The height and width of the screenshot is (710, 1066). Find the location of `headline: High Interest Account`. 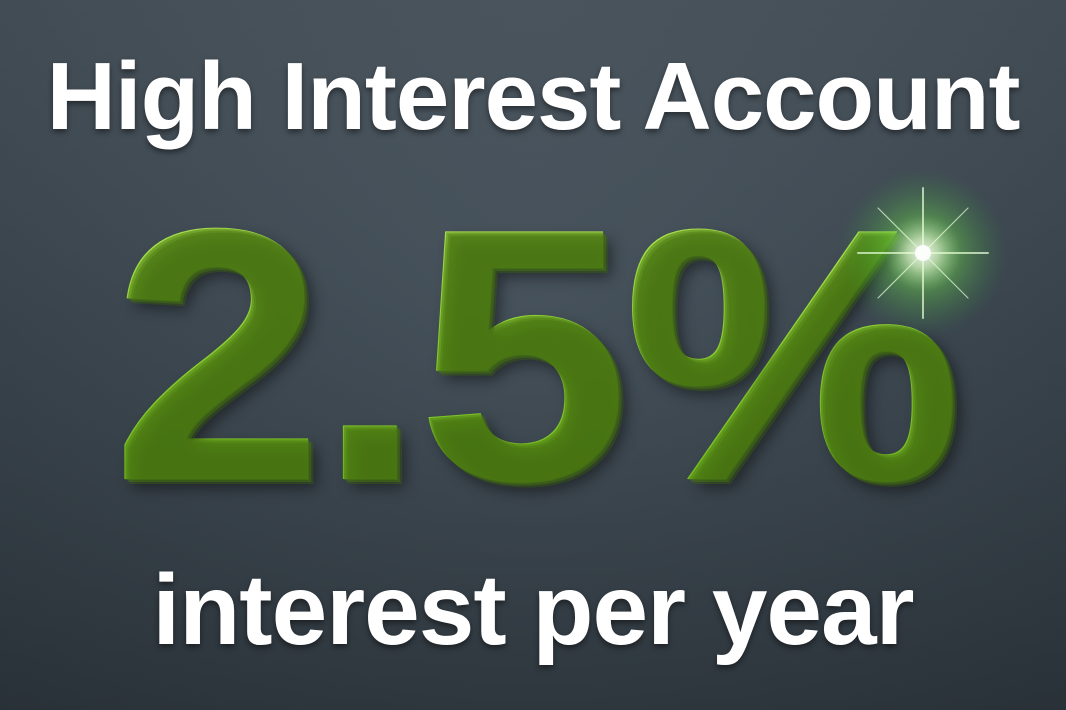

headline: High Interest Account is located at coordinates (533, 96).